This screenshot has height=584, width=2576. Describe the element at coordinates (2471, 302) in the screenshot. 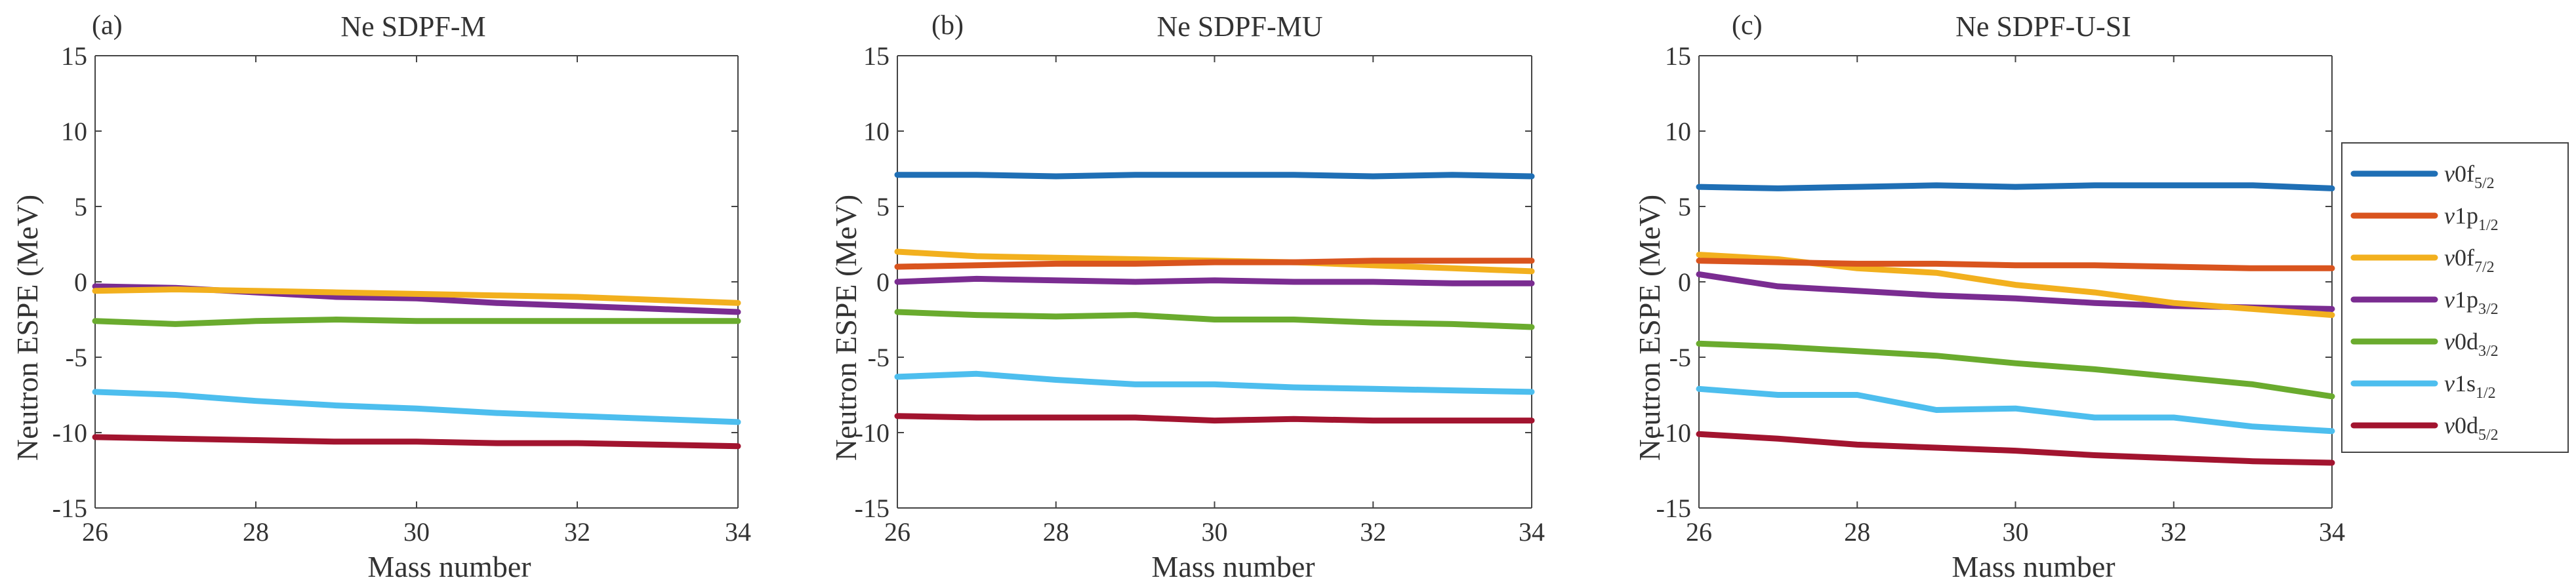

I see `legend-label-1p32: ν1p3/2` at that location.